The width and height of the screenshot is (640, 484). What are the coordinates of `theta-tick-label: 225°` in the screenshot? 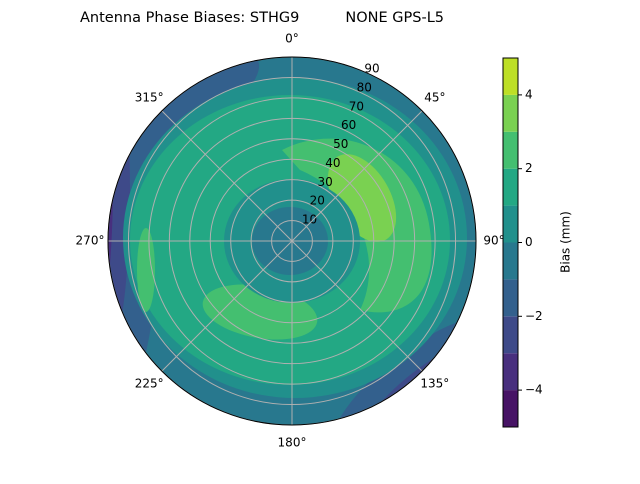 It's located at (149, 383).